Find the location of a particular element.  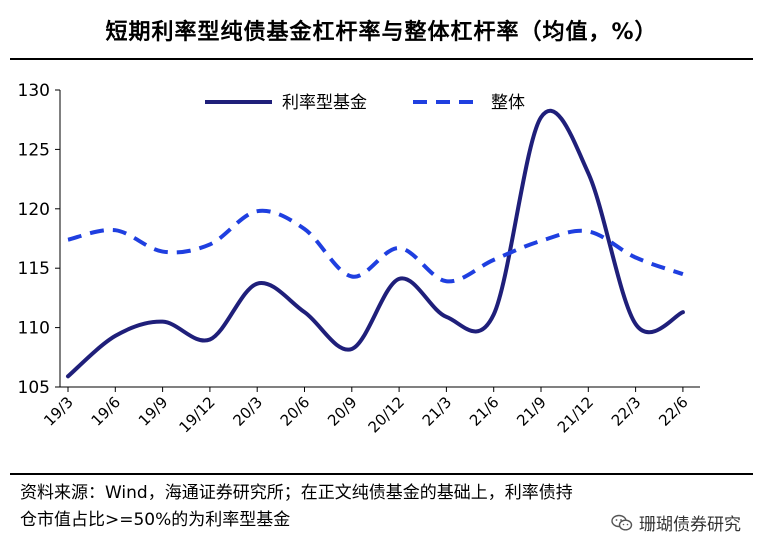

x-tick-label: 21/12 is located at coordinates (575, 414).